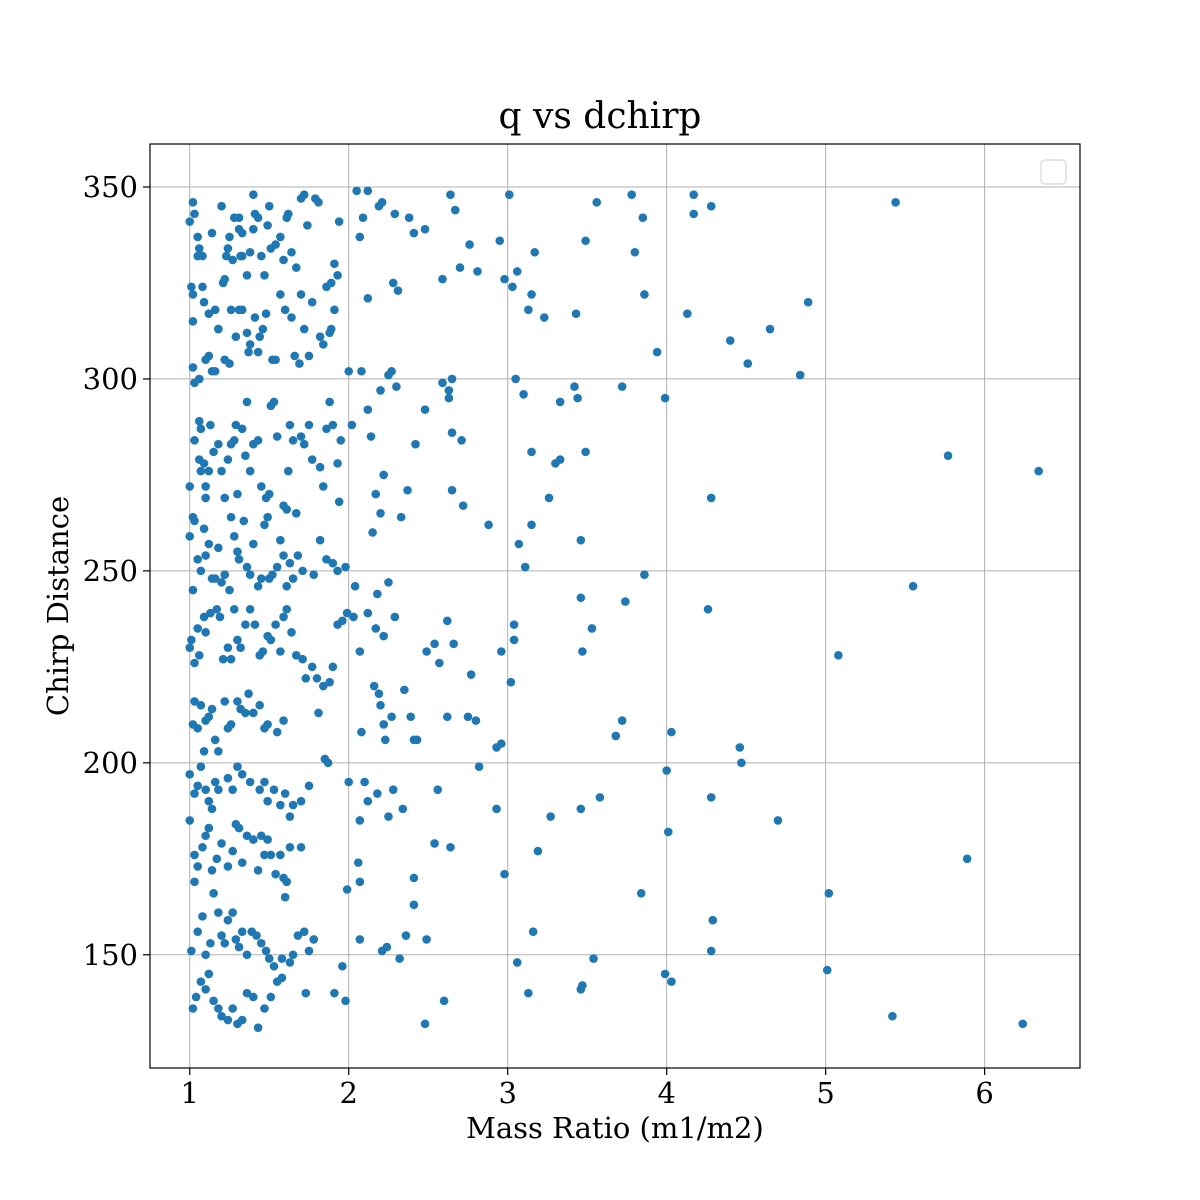 This screenshot has width=1200, height=1200. I want to click on y-tick-label: 300, so click(110, 379).